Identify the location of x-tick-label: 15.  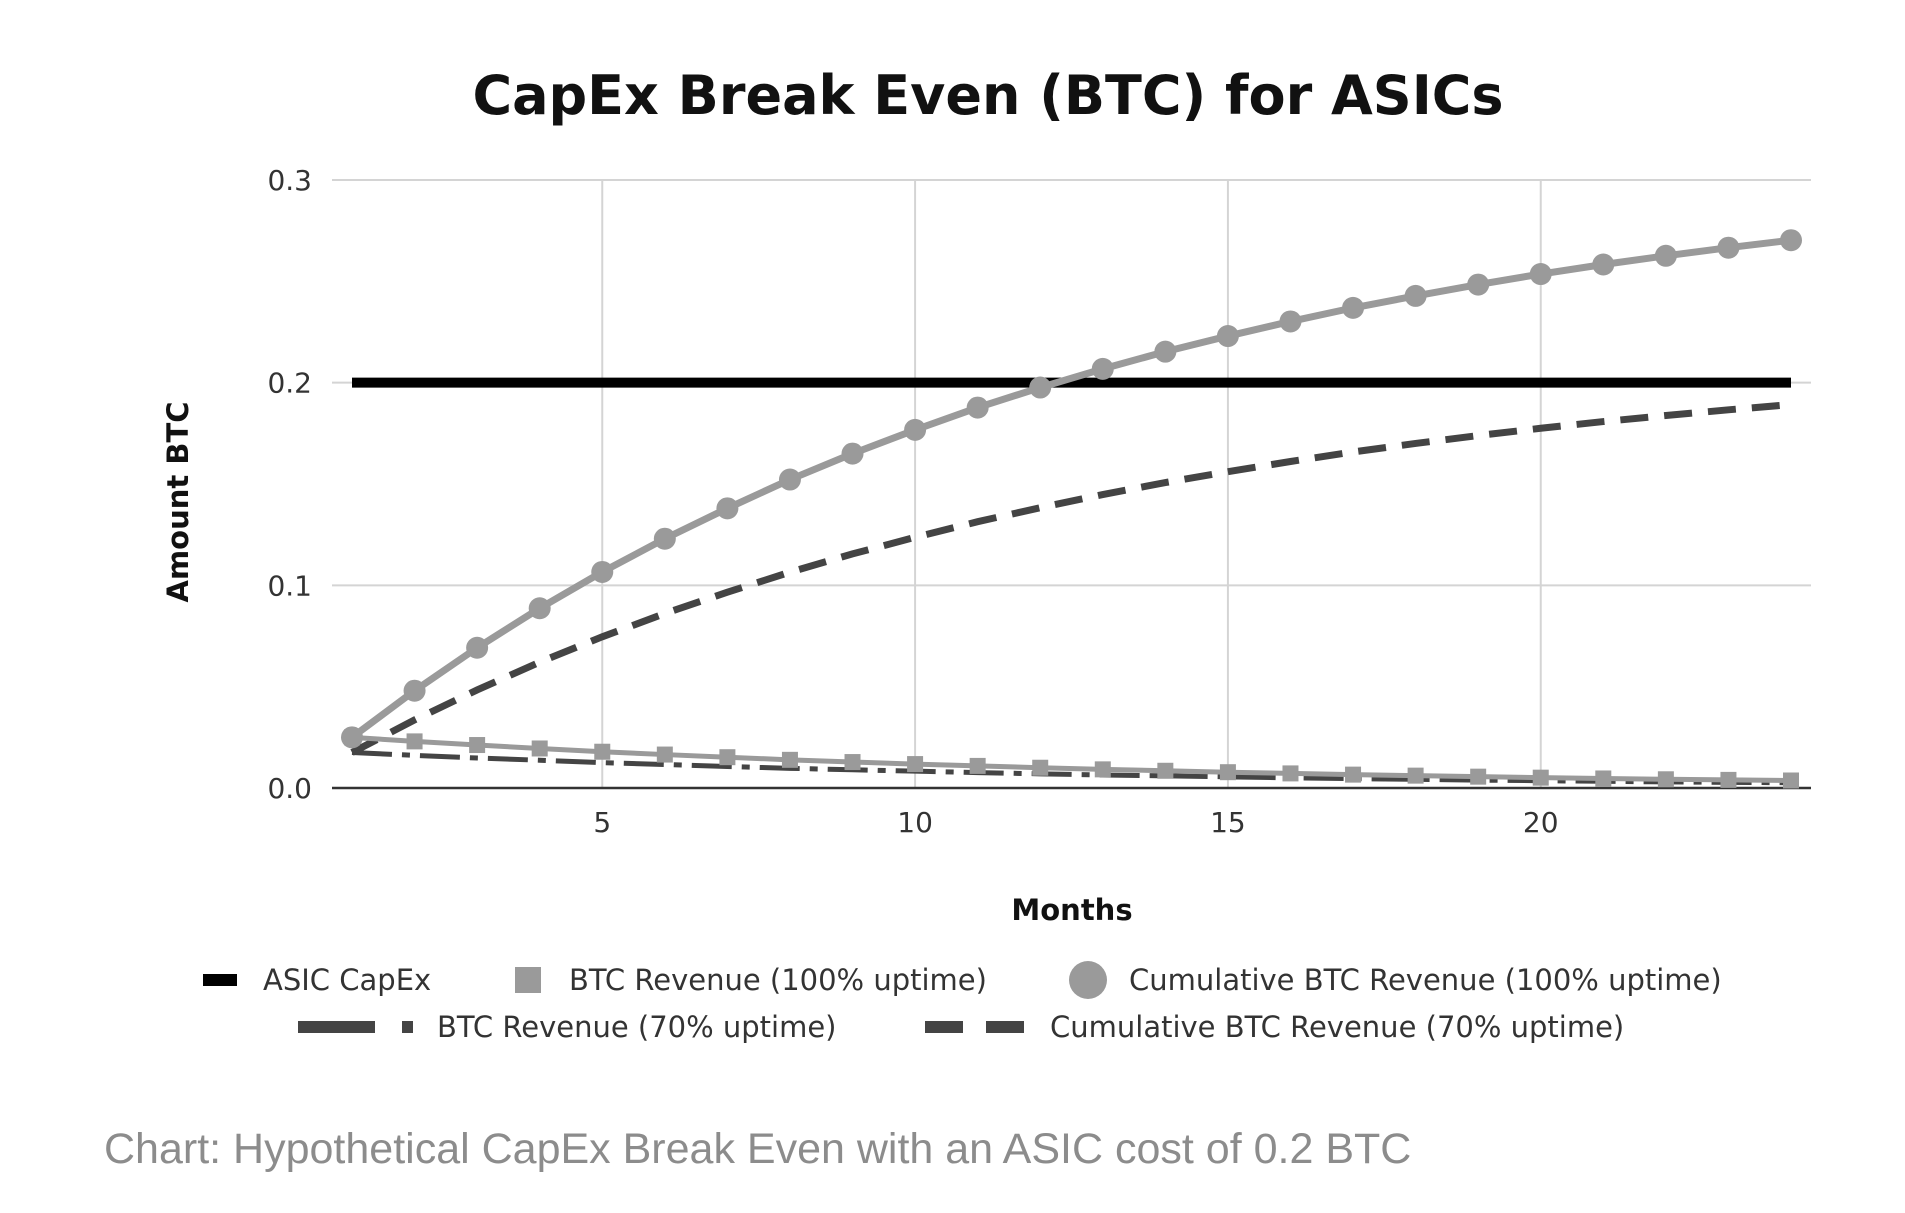
(1228, 822).